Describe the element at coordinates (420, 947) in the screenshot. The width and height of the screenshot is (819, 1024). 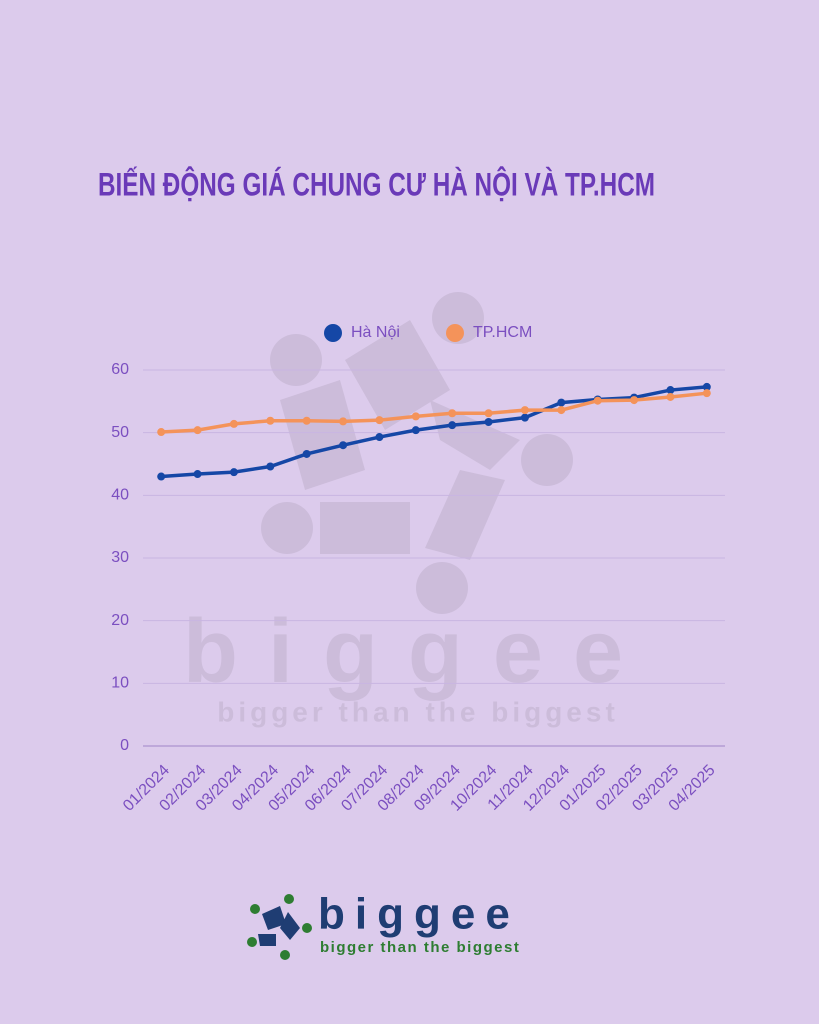
I see `logo-tagline: bigger than the biggest` at that location.